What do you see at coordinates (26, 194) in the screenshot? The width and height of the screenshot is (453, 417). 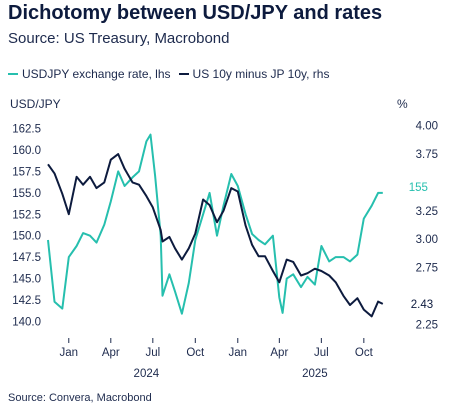 I see `left-tick-label: 155.0` at bounding box center [26, 194].